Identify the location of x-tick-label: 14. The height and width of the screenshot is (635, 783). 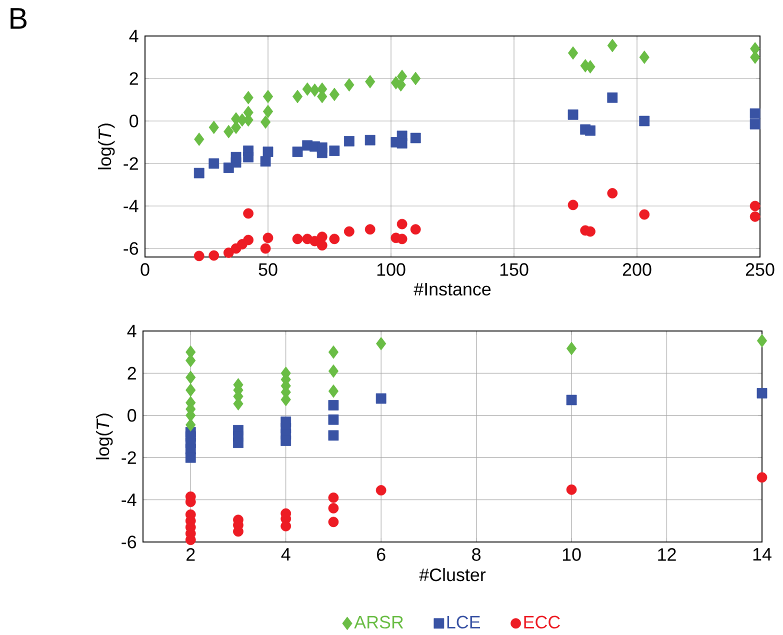
(762, 554).